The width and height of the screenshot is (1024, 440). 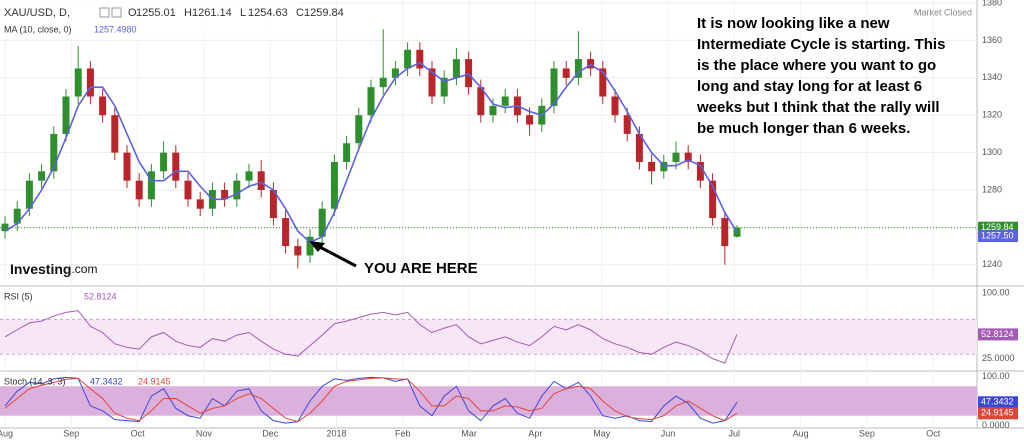 I want to click on rsi-legend-value: 52.8124, so click(x=100, y=296).